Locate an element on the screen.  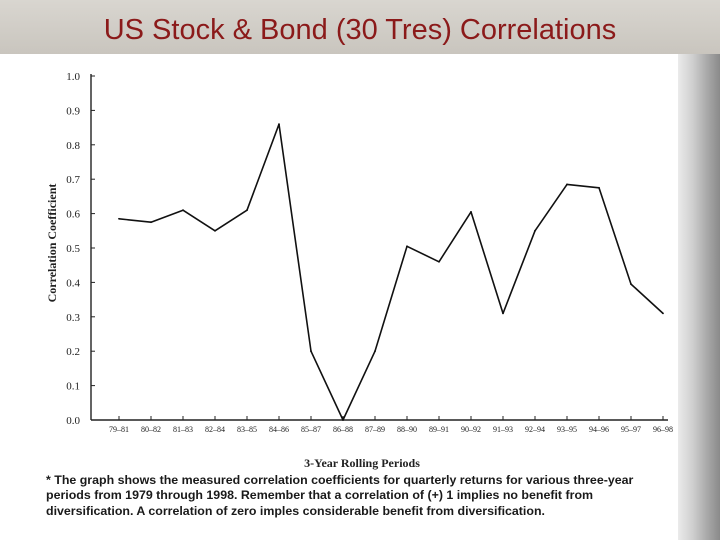
y-tick-label: 0.8 is located at coordinates (73, 146).